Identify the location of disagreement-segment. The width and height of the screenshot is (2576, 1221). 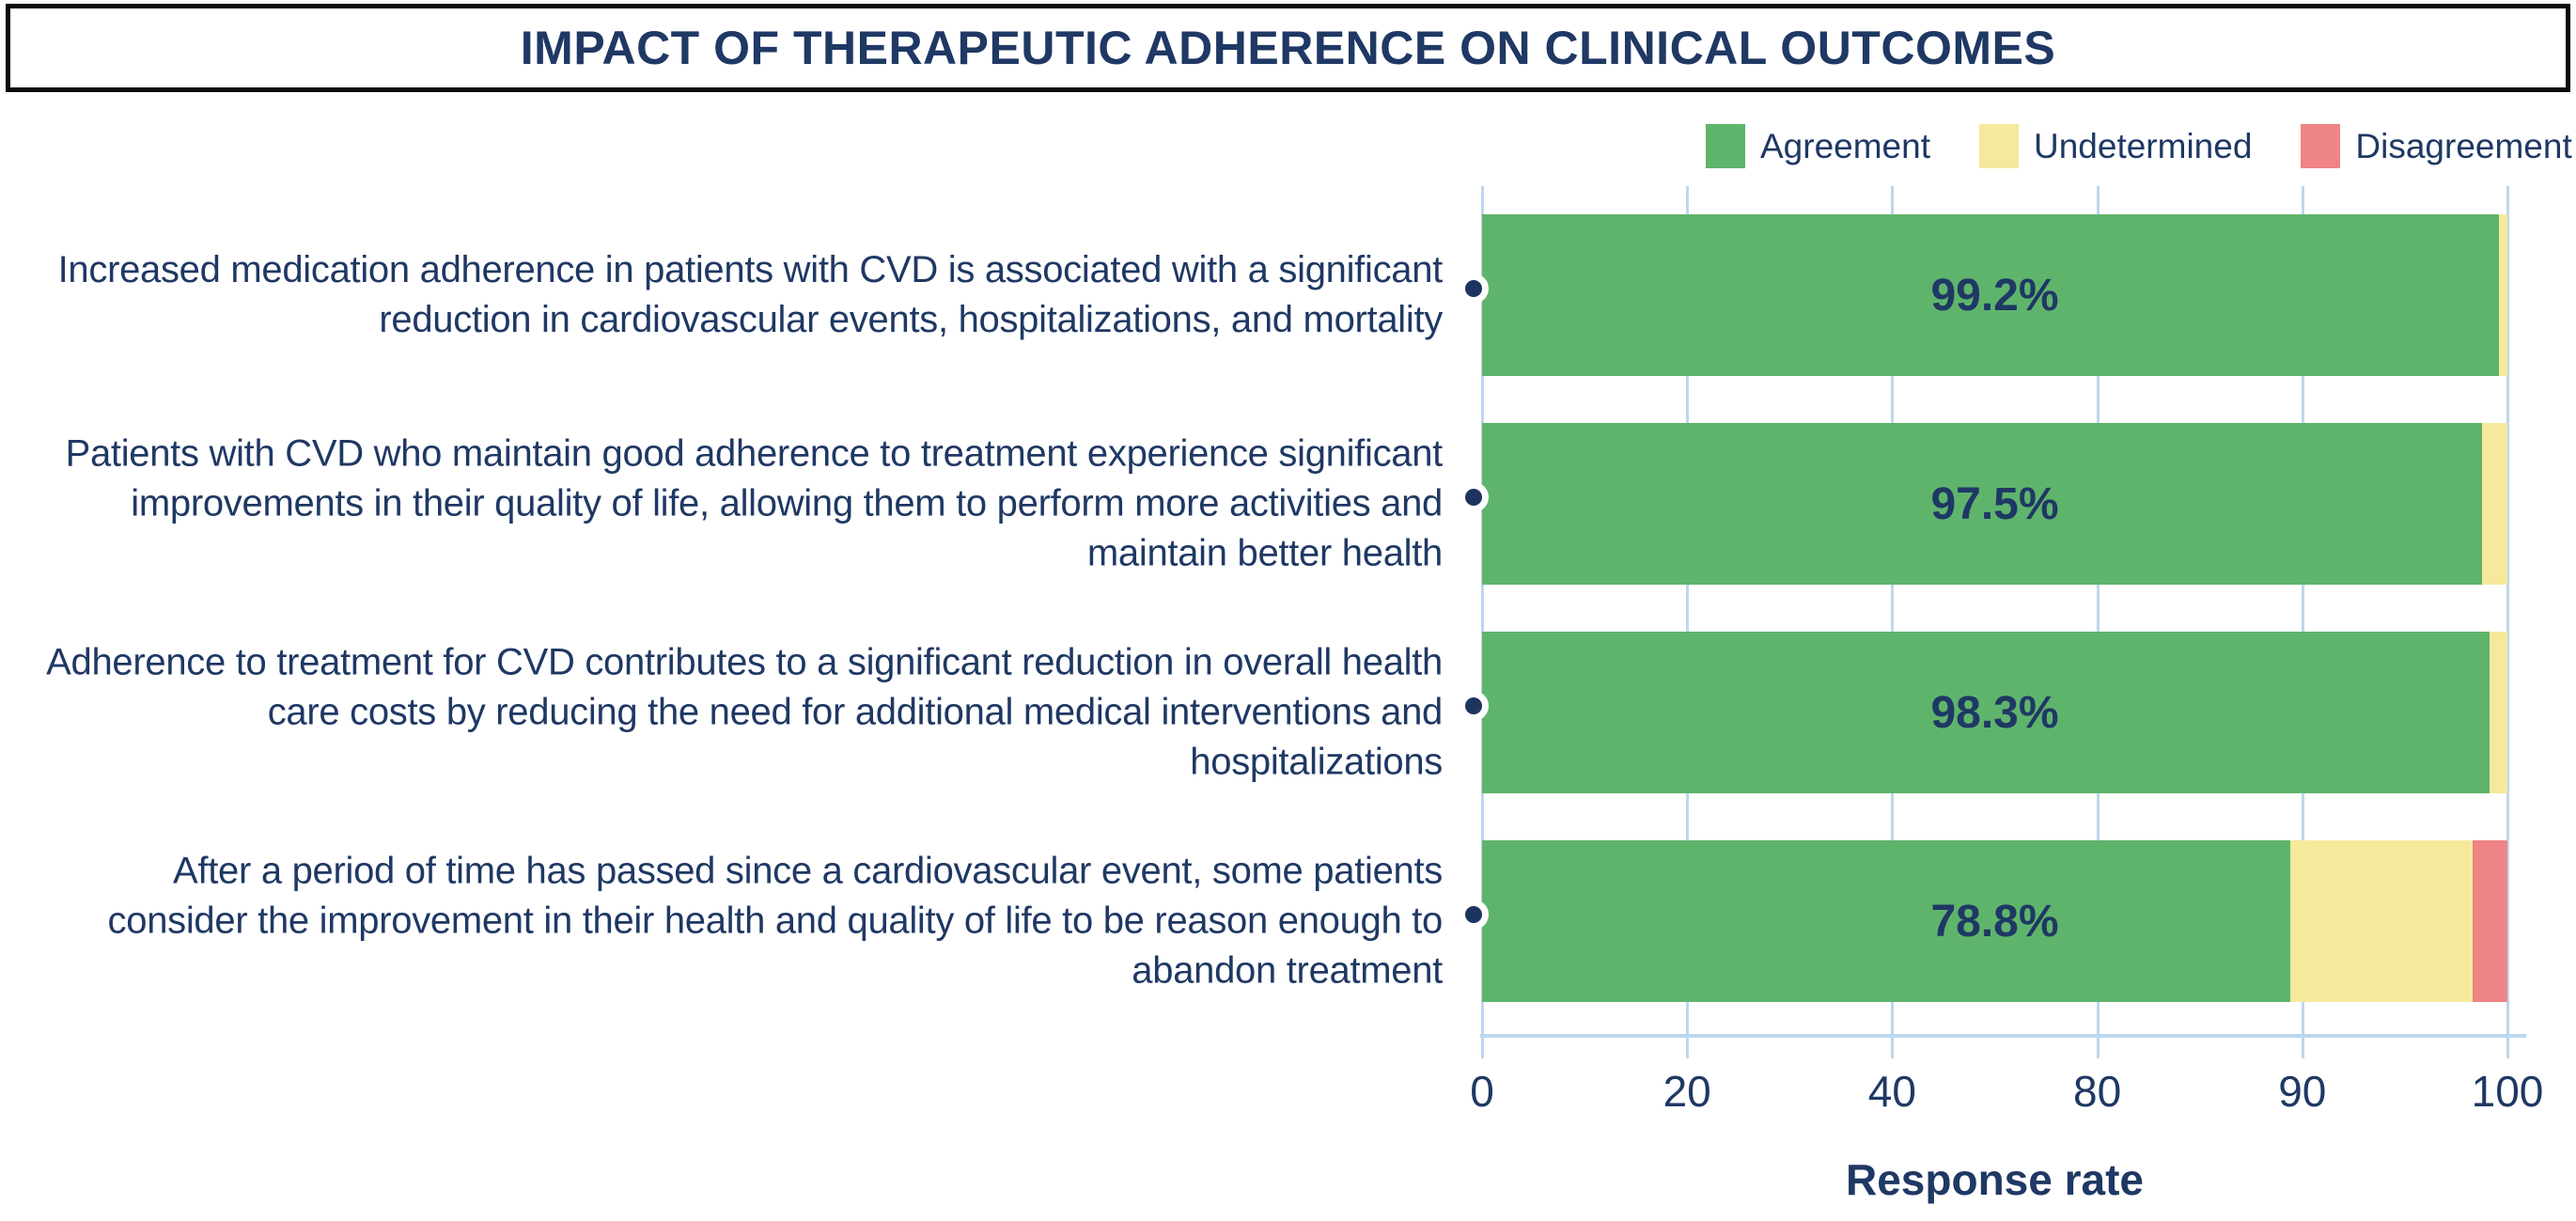
(2489, 921).